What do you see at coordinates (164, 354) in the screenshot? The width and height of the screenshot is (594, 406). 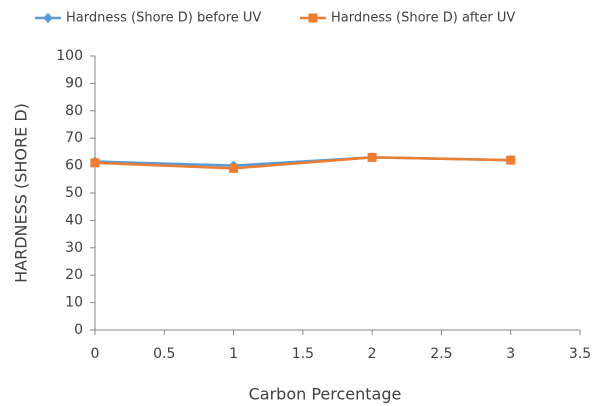 I see `x-tick-label: 0.5` at bounding box center [164, 354].